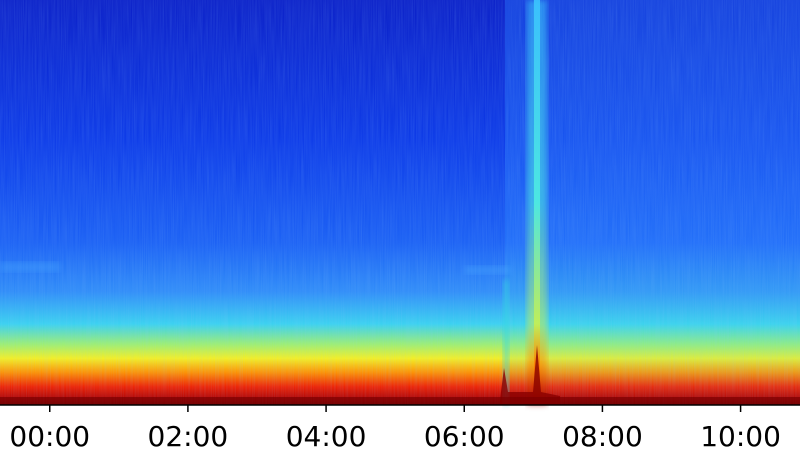 Image resolution: width=800 pixels, height=450 pixels. What do you see at coordinates (464, 435) in the screenshot?
I see `x-tick-label: 06:00` at bounding box center [464, 435].